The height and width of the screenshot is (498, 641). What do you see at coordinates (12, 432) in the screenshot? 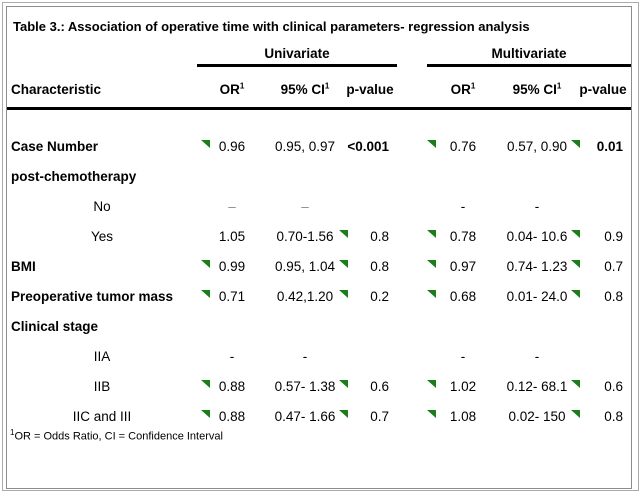
I see `footnote-superscript: 1` at bounding box center [12, 432].